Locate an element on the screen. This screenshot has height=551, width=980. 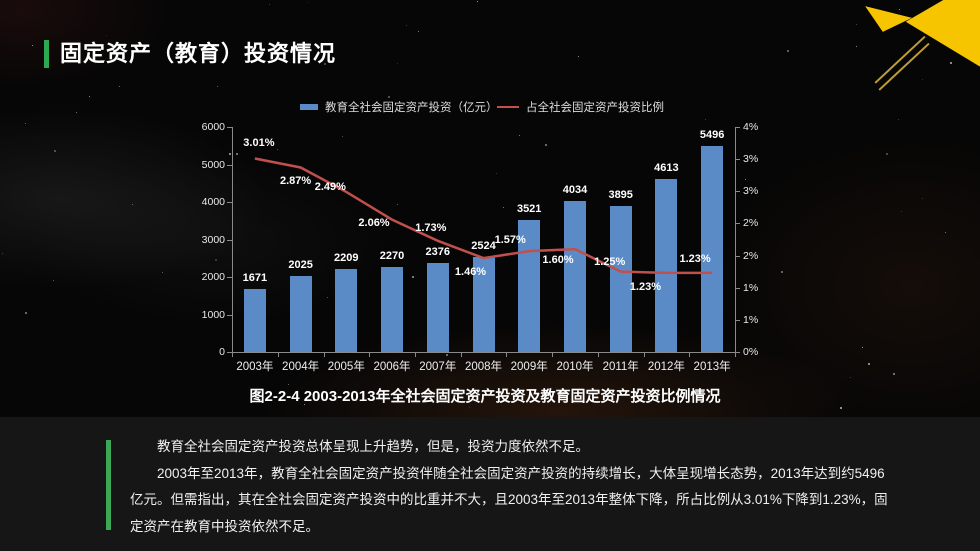
left-axis-tick-label: 3000 is located at coordinates (213, 239).